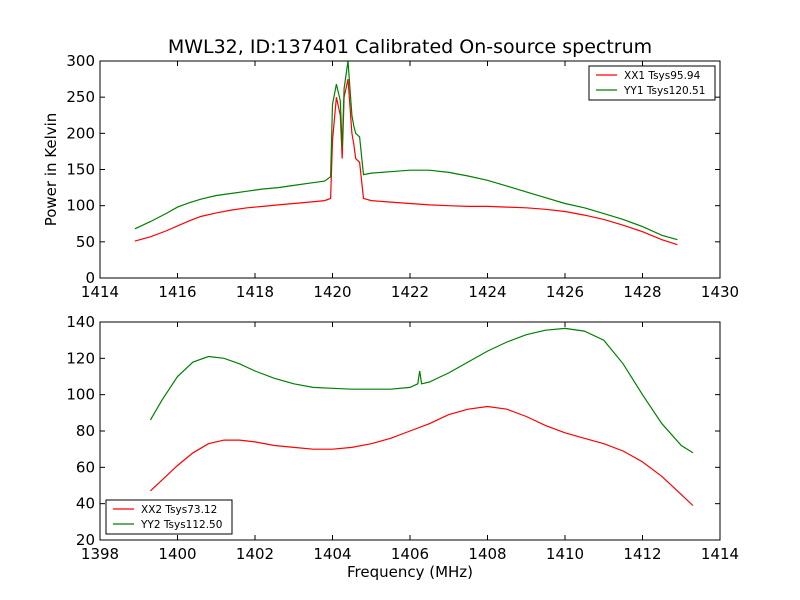 This screenshot has width=800, height=600. What do you see at coordinates (85, 431) in the screenshot?
I see `y-tick-label: 80` at bounding box center [85, 431].